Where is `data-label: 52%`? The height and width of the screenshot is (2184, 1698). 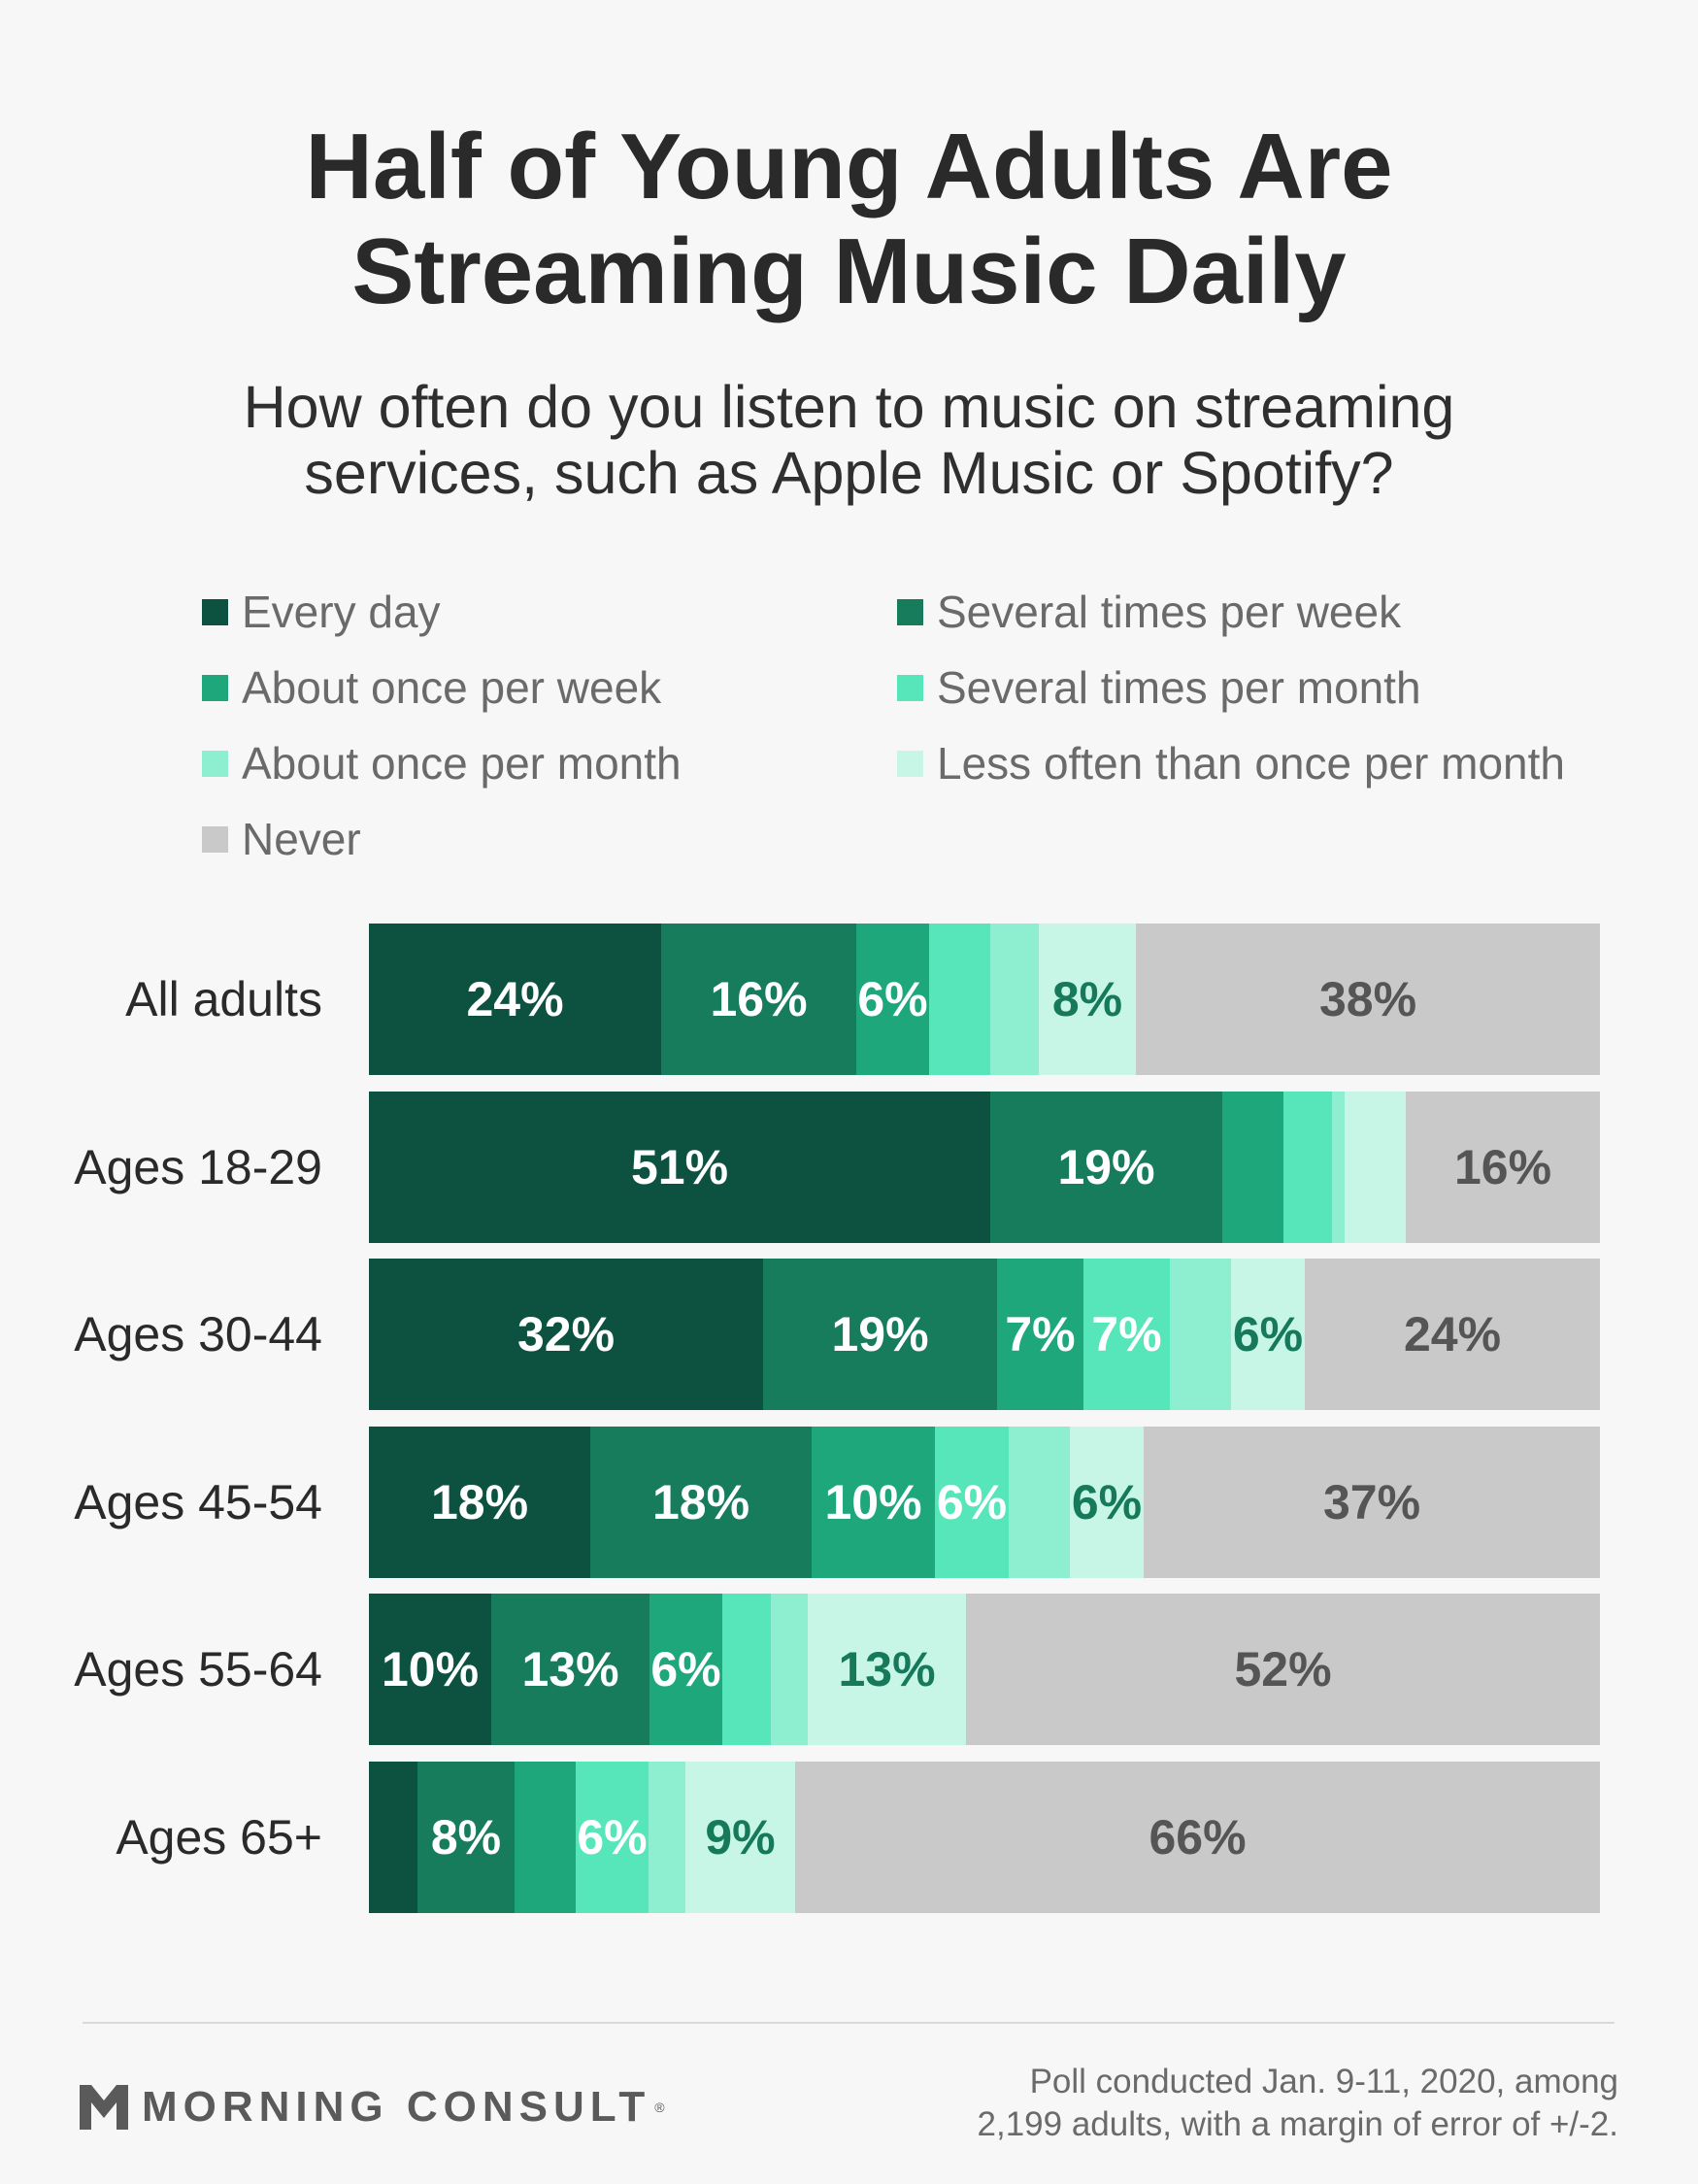 data-label: 52% is located at coordinates (1283, 1669).